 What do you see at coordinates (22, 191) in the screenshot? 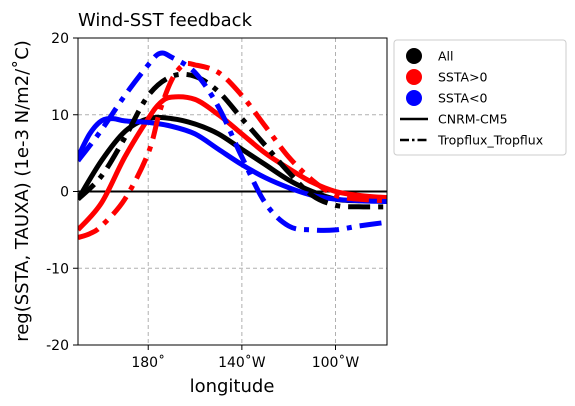
I see `y-axis-label: reg(SSTA, TAUXA) (1e-3 N/m2/˚C)` at bounding box center [22, 191].